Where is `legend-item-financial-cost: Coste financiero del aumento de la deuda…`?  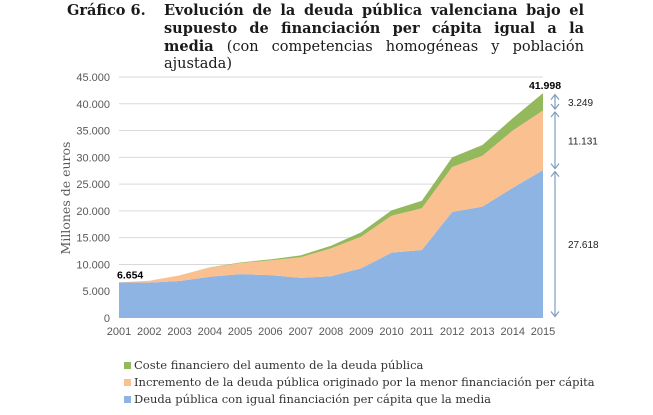 legend-item-financial-cost: Coste financiero del aumento de la deuda… is located at coordinates (359, 365).